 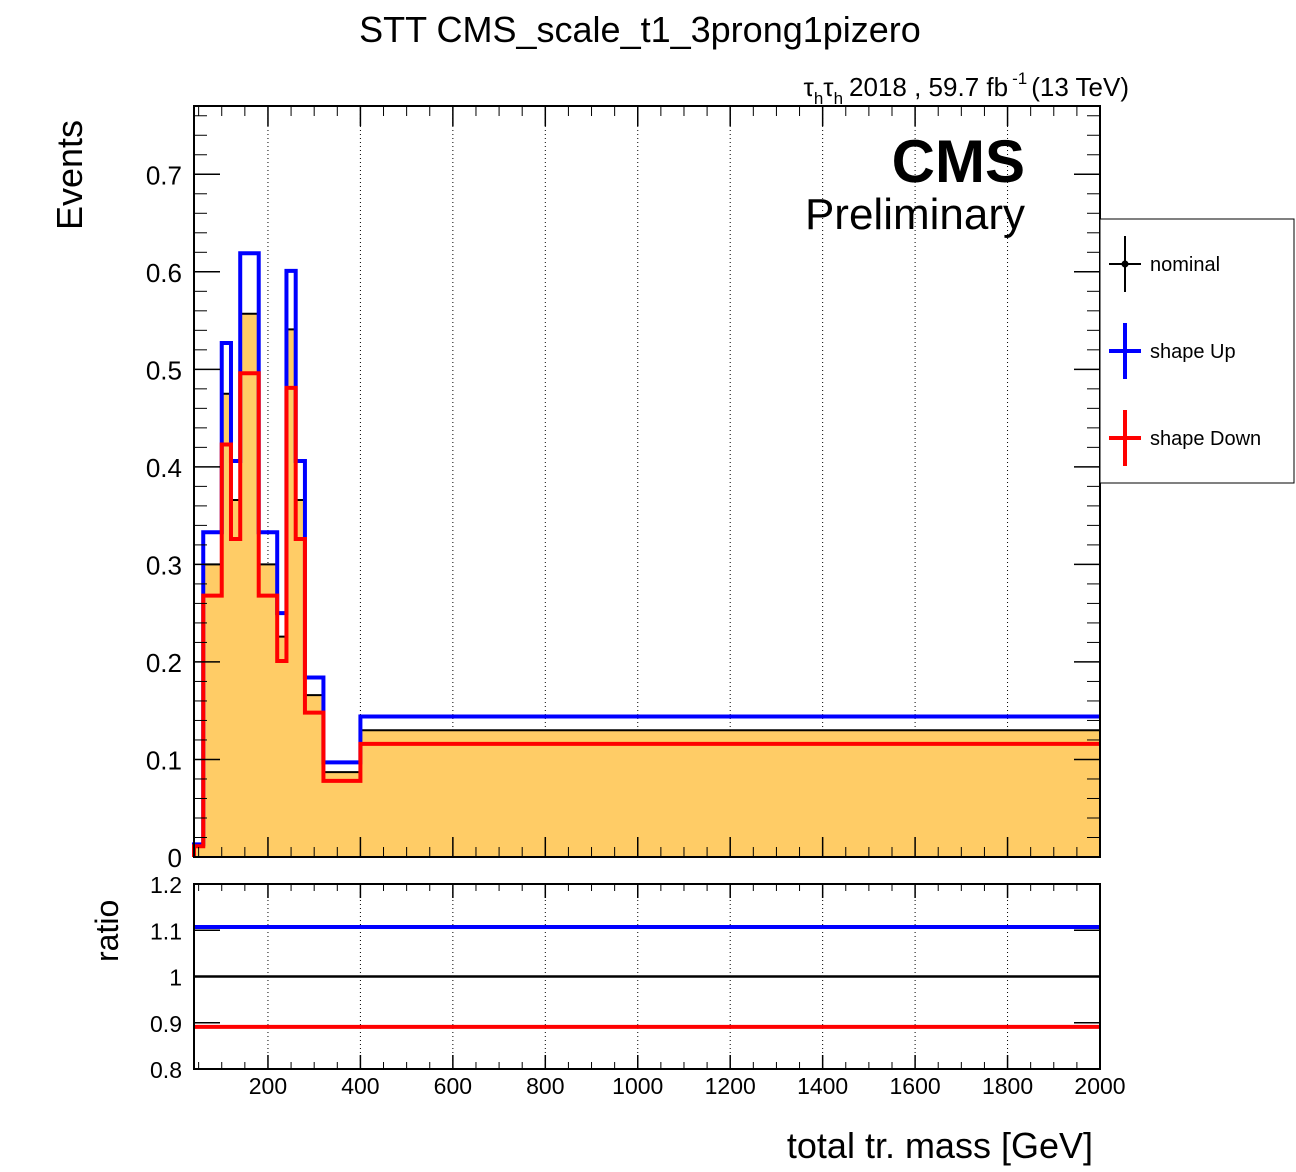 I want to click on ratio-tick-label: 1, so click(x=175, y=978).